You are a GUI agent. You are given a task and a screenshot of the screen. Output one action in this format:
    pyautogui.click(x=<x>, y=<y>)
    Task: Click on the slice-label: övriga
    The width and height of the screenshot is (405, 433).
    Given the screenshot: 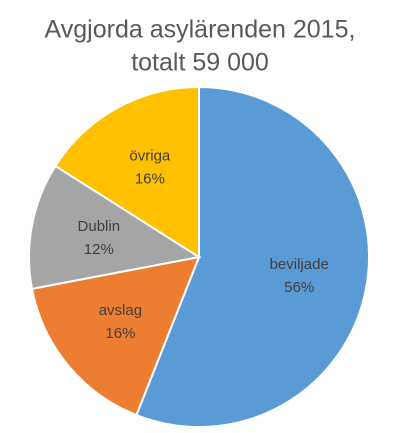 What is the action you would take?
    pyautogui.click(x=150, y=156)
    